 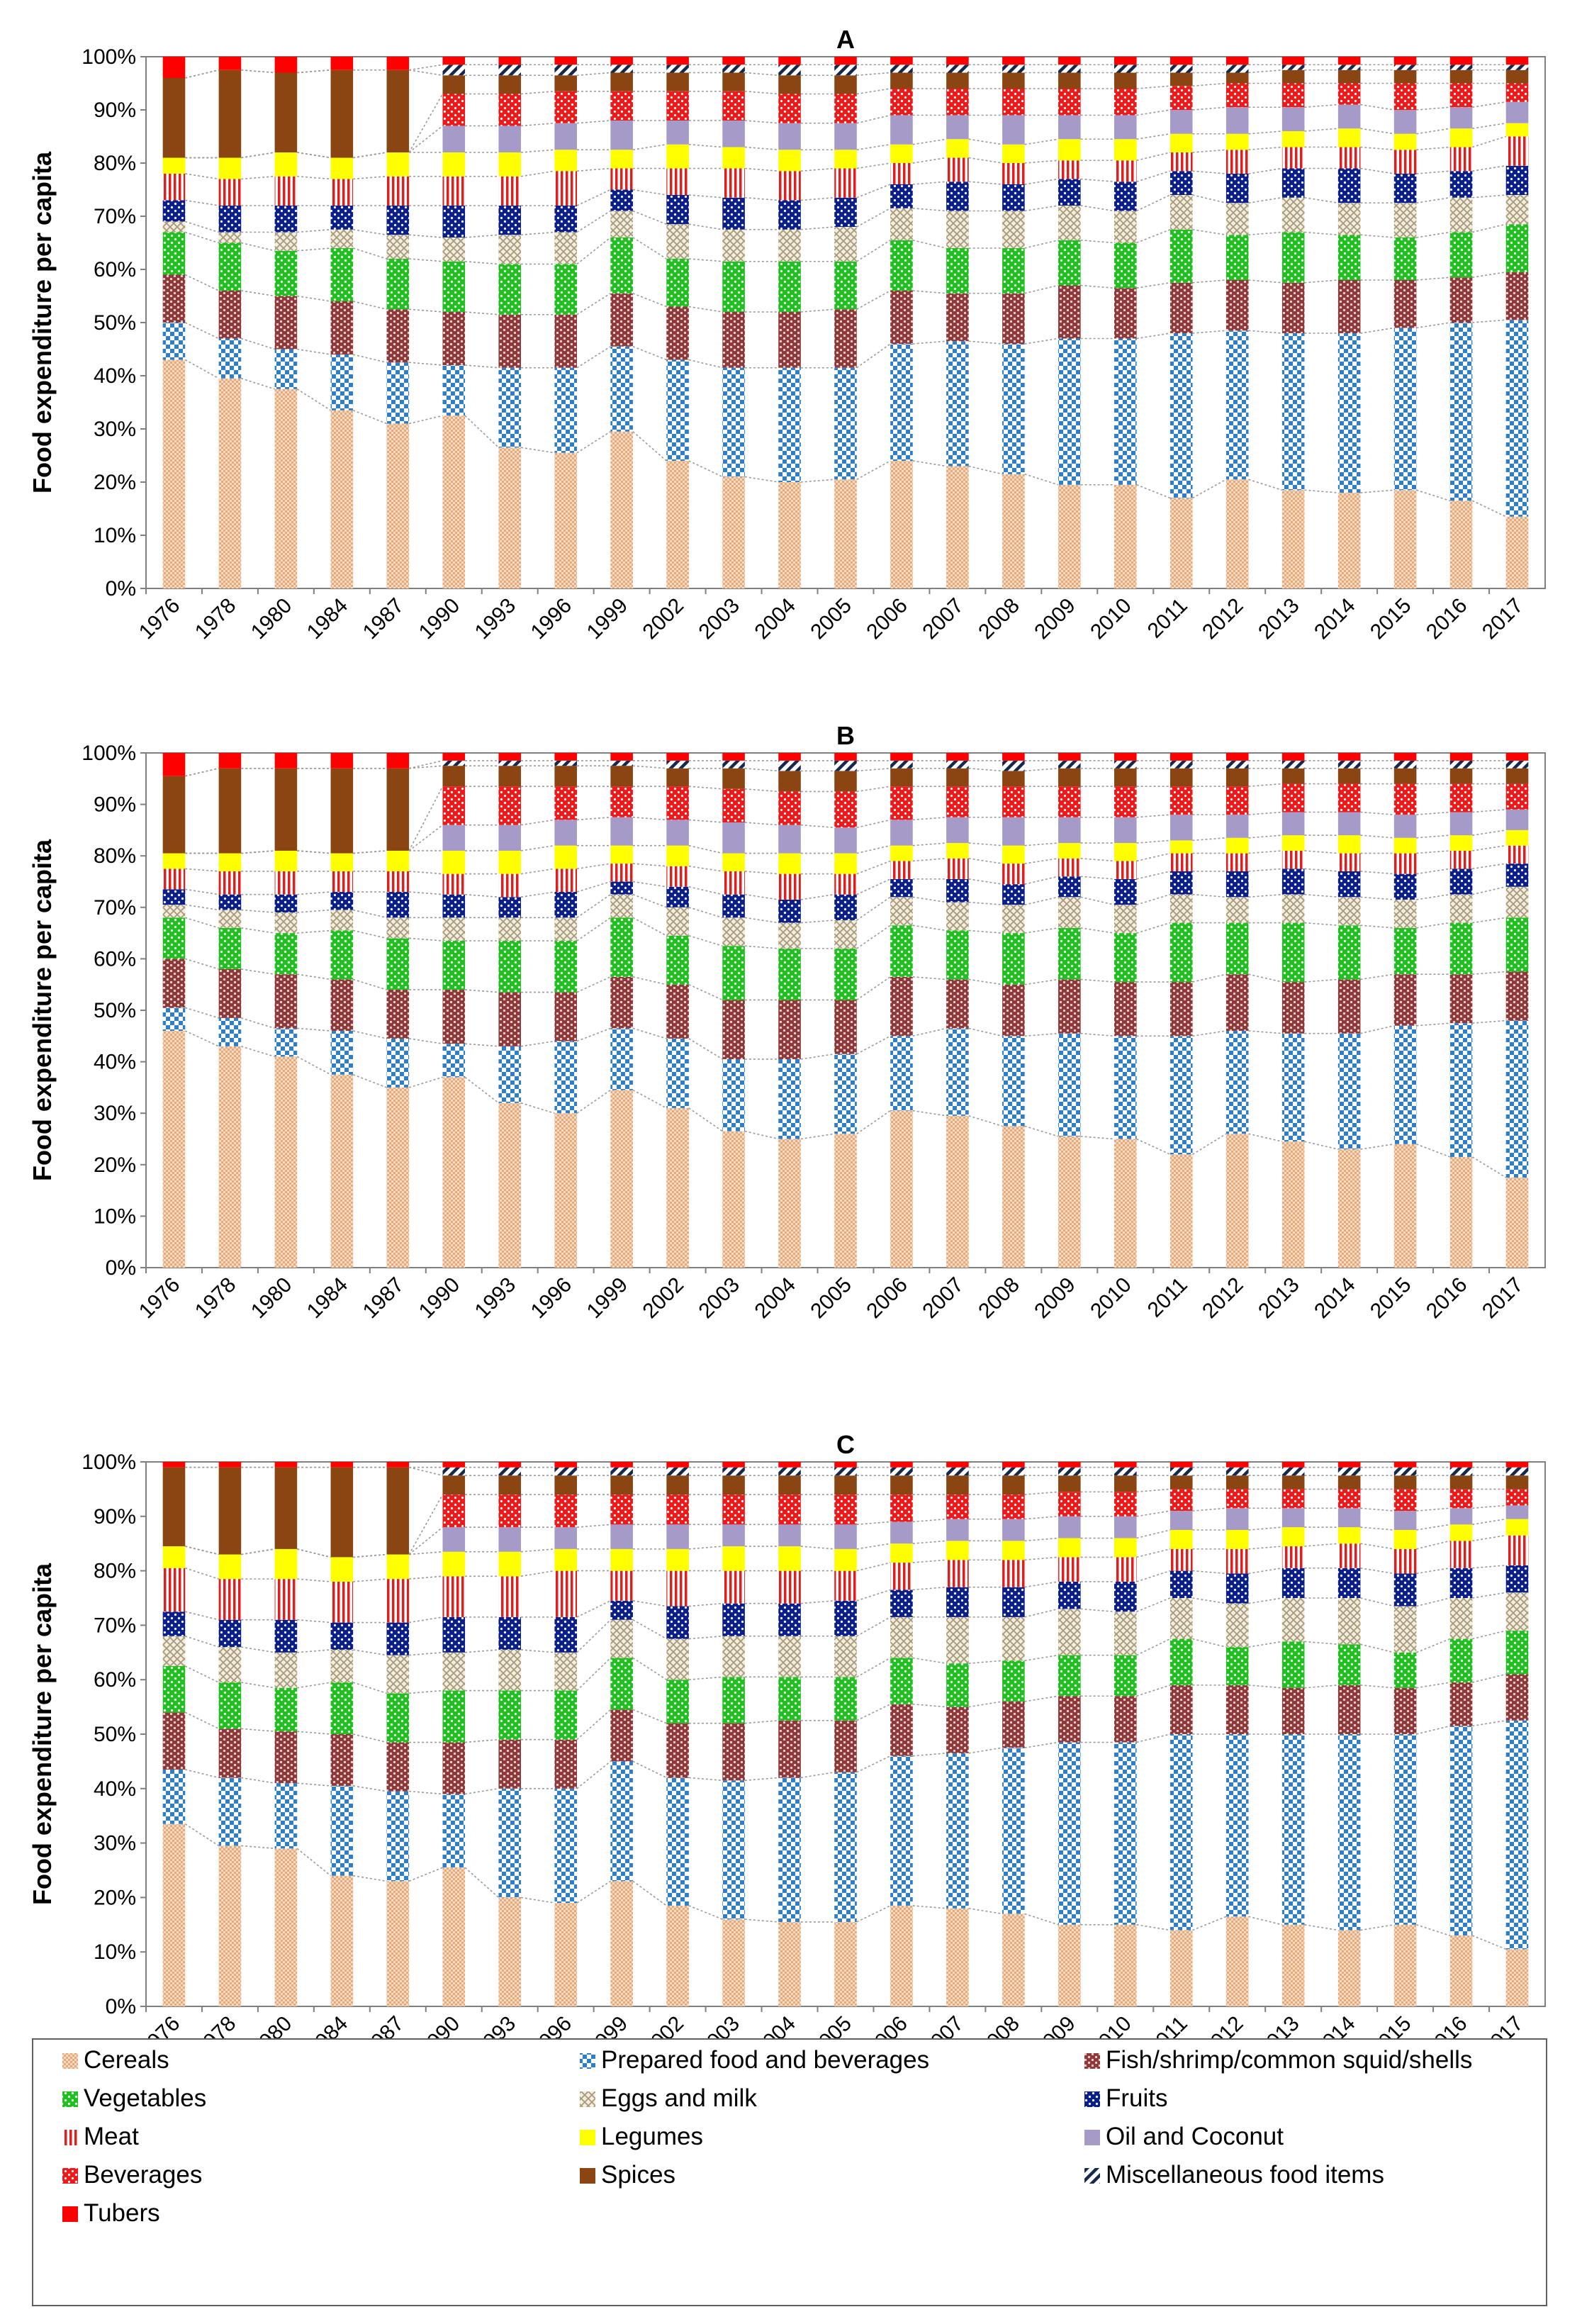 I want to click on x-tick-label: 2017, so click(x=1503, y=619).